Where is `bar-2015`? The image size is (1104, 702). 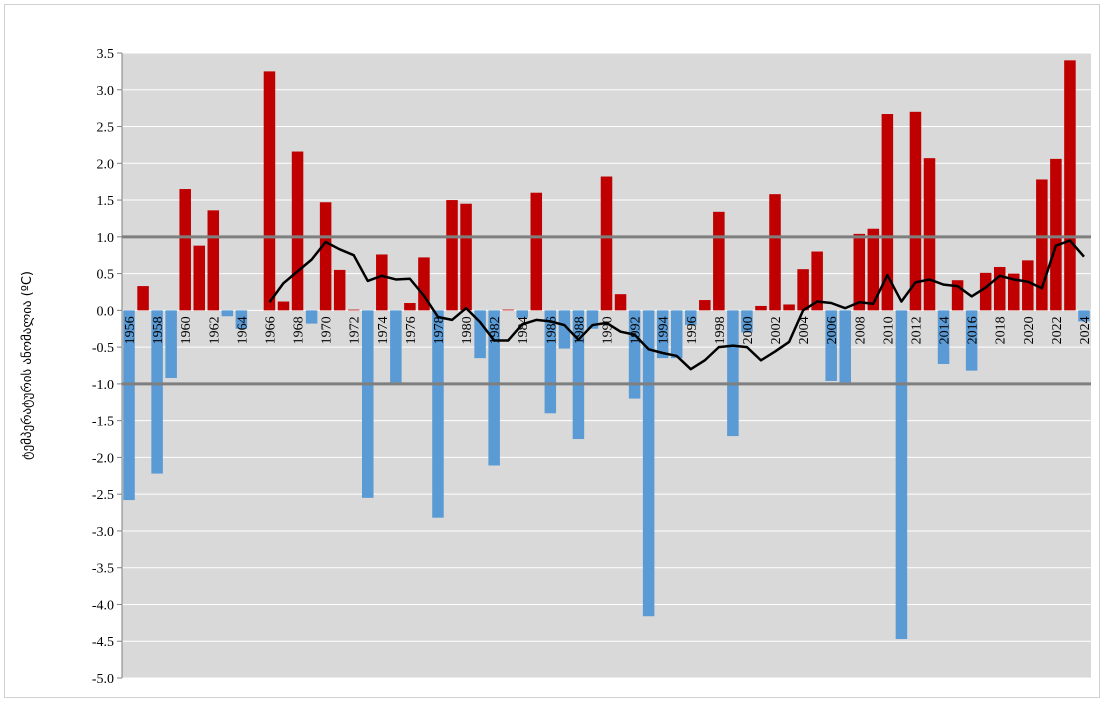
bar-2015 is located at coordinates (957, 295).